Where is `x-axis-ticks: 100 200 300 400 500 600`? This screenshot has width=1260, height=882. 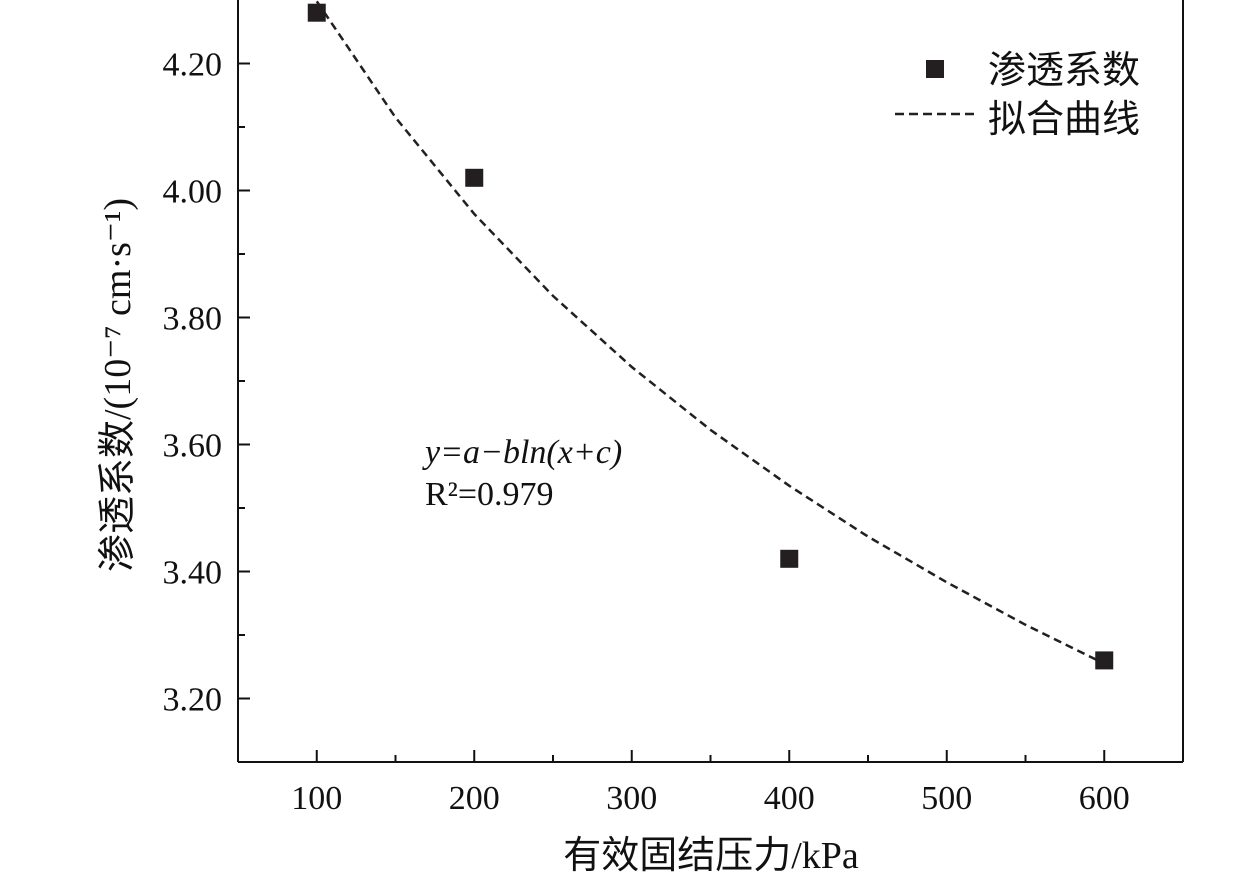 x-axis-ticks: 100 200 300 400 500 600 is located at coordinates (710, 783).